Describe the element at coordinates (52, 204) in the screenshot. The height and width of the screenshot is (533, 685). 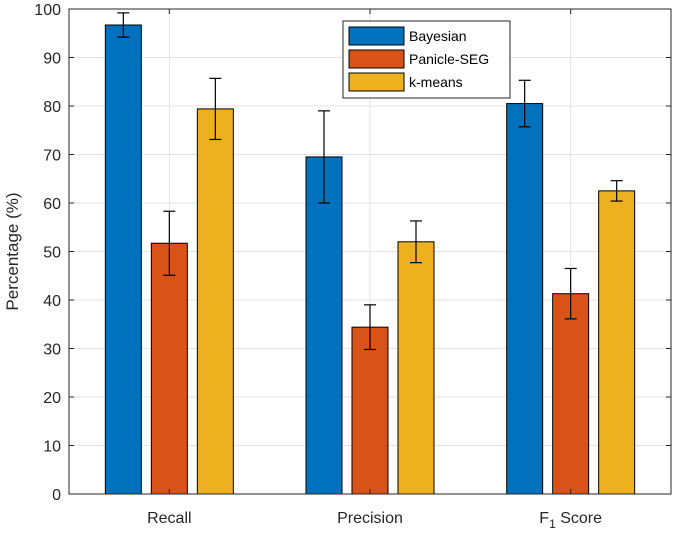
I see `y-tick-label: 60` at that location.